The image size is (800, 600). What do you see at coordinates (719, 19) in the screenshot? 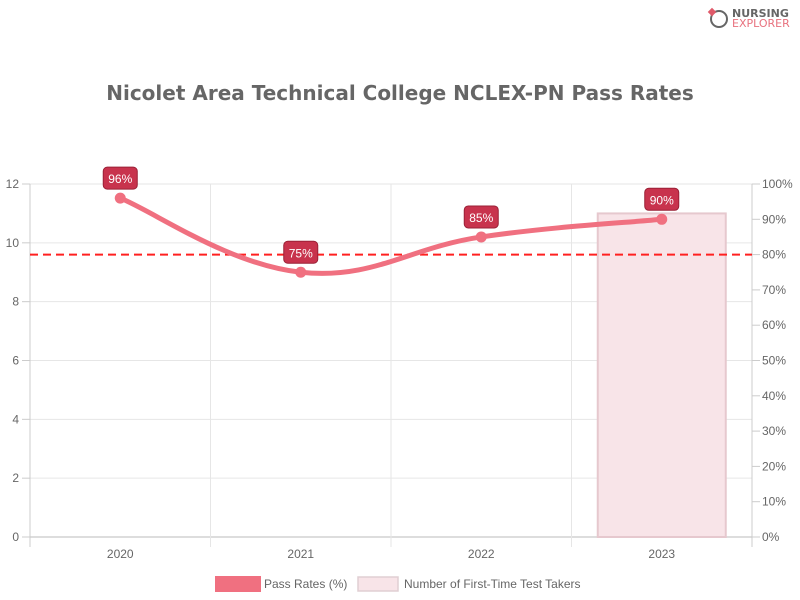
I see `logo-icon` at bounding box center [719, 19].